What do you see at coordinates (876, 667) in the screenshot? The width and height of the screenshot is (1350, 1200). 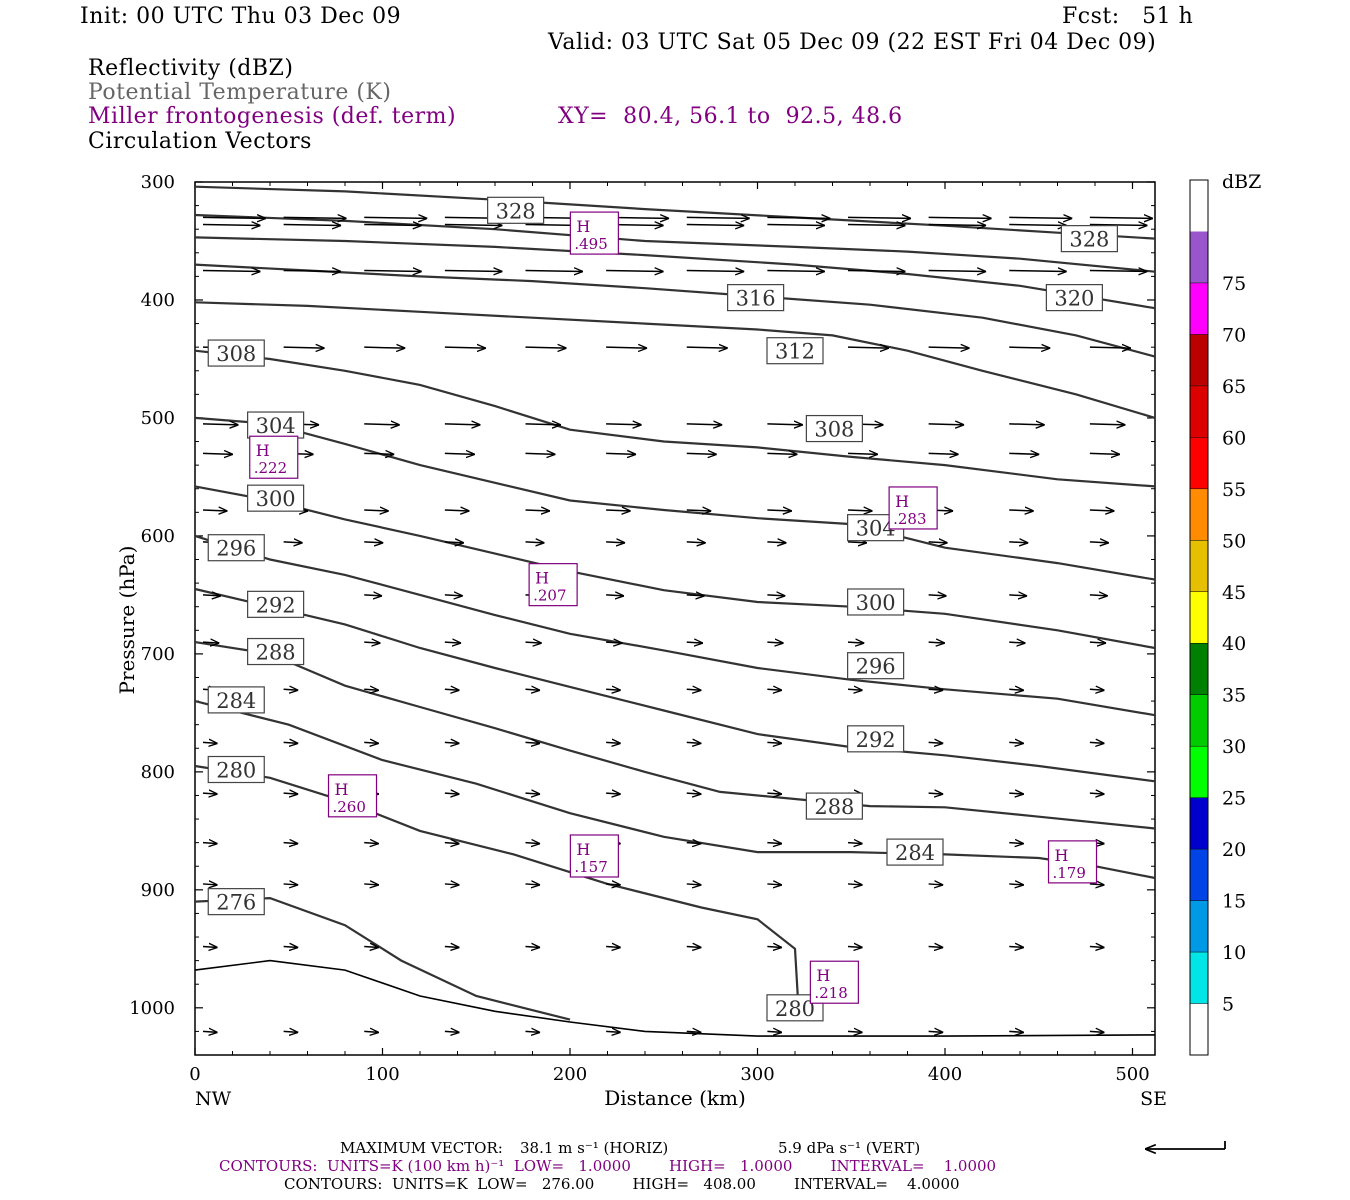 I see `contour-label-296: 296` at bounding box center [876, 667].